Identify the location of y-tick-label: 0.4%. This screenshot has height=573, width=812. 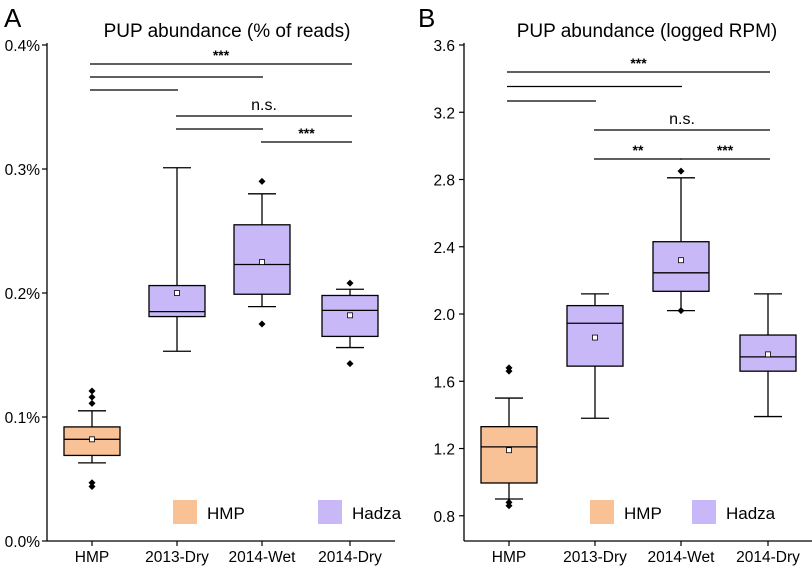
(23, 46).